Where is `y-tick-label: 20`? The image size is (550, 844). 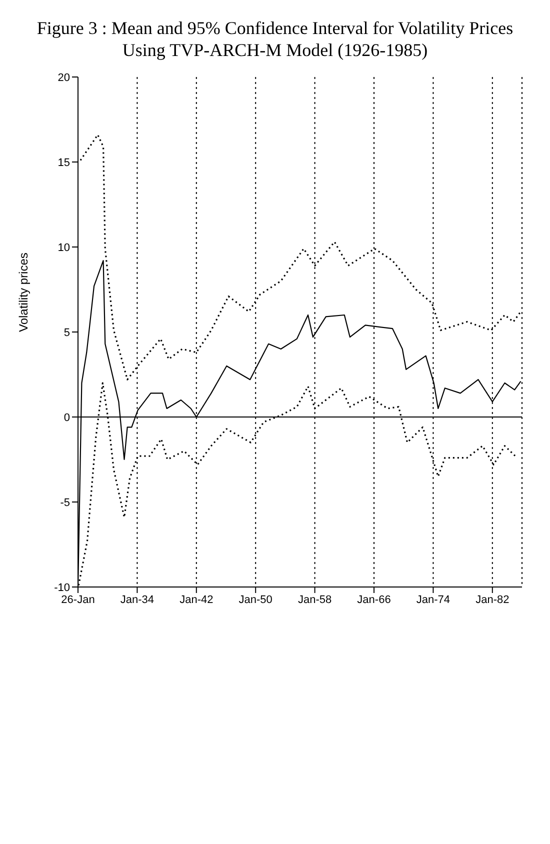 y-tick-label: 20 is located at coordinates (64, 78).